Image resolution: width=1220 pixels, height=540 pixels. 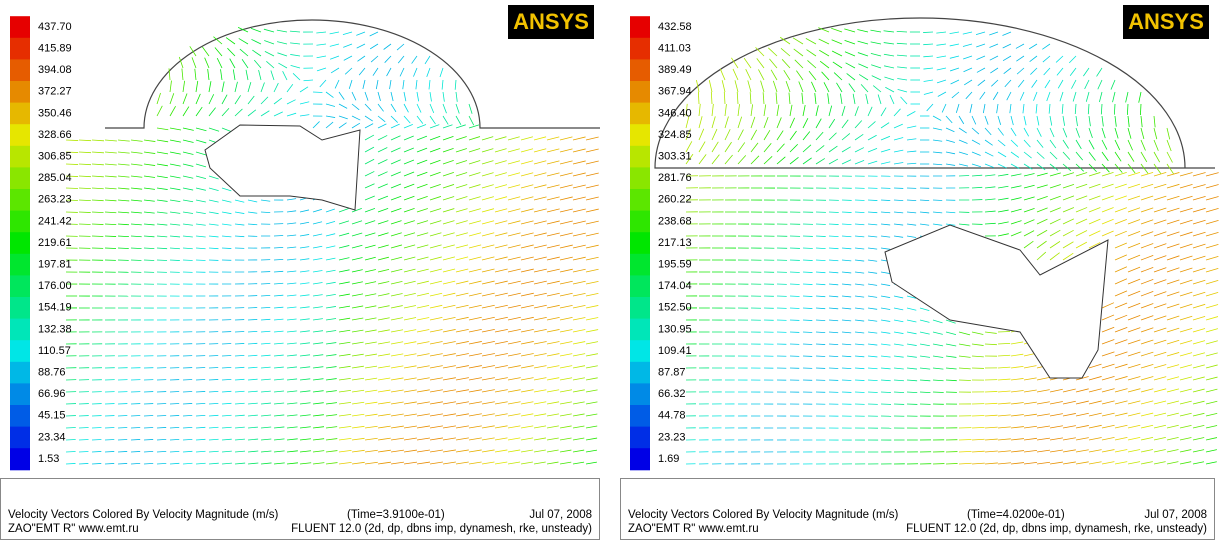 What do you see at coordinates (20, 200) in the screenshot?
I see `colorbar-swatch` at bounding box center [20, 200].